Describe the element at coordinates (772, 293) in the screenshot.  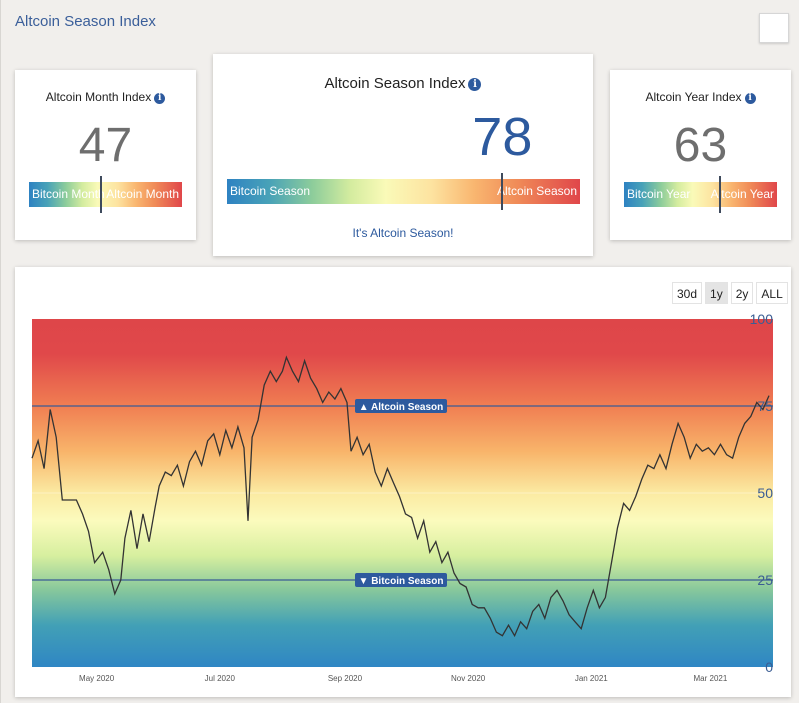
I see `range-all-button: ALL` at that location.